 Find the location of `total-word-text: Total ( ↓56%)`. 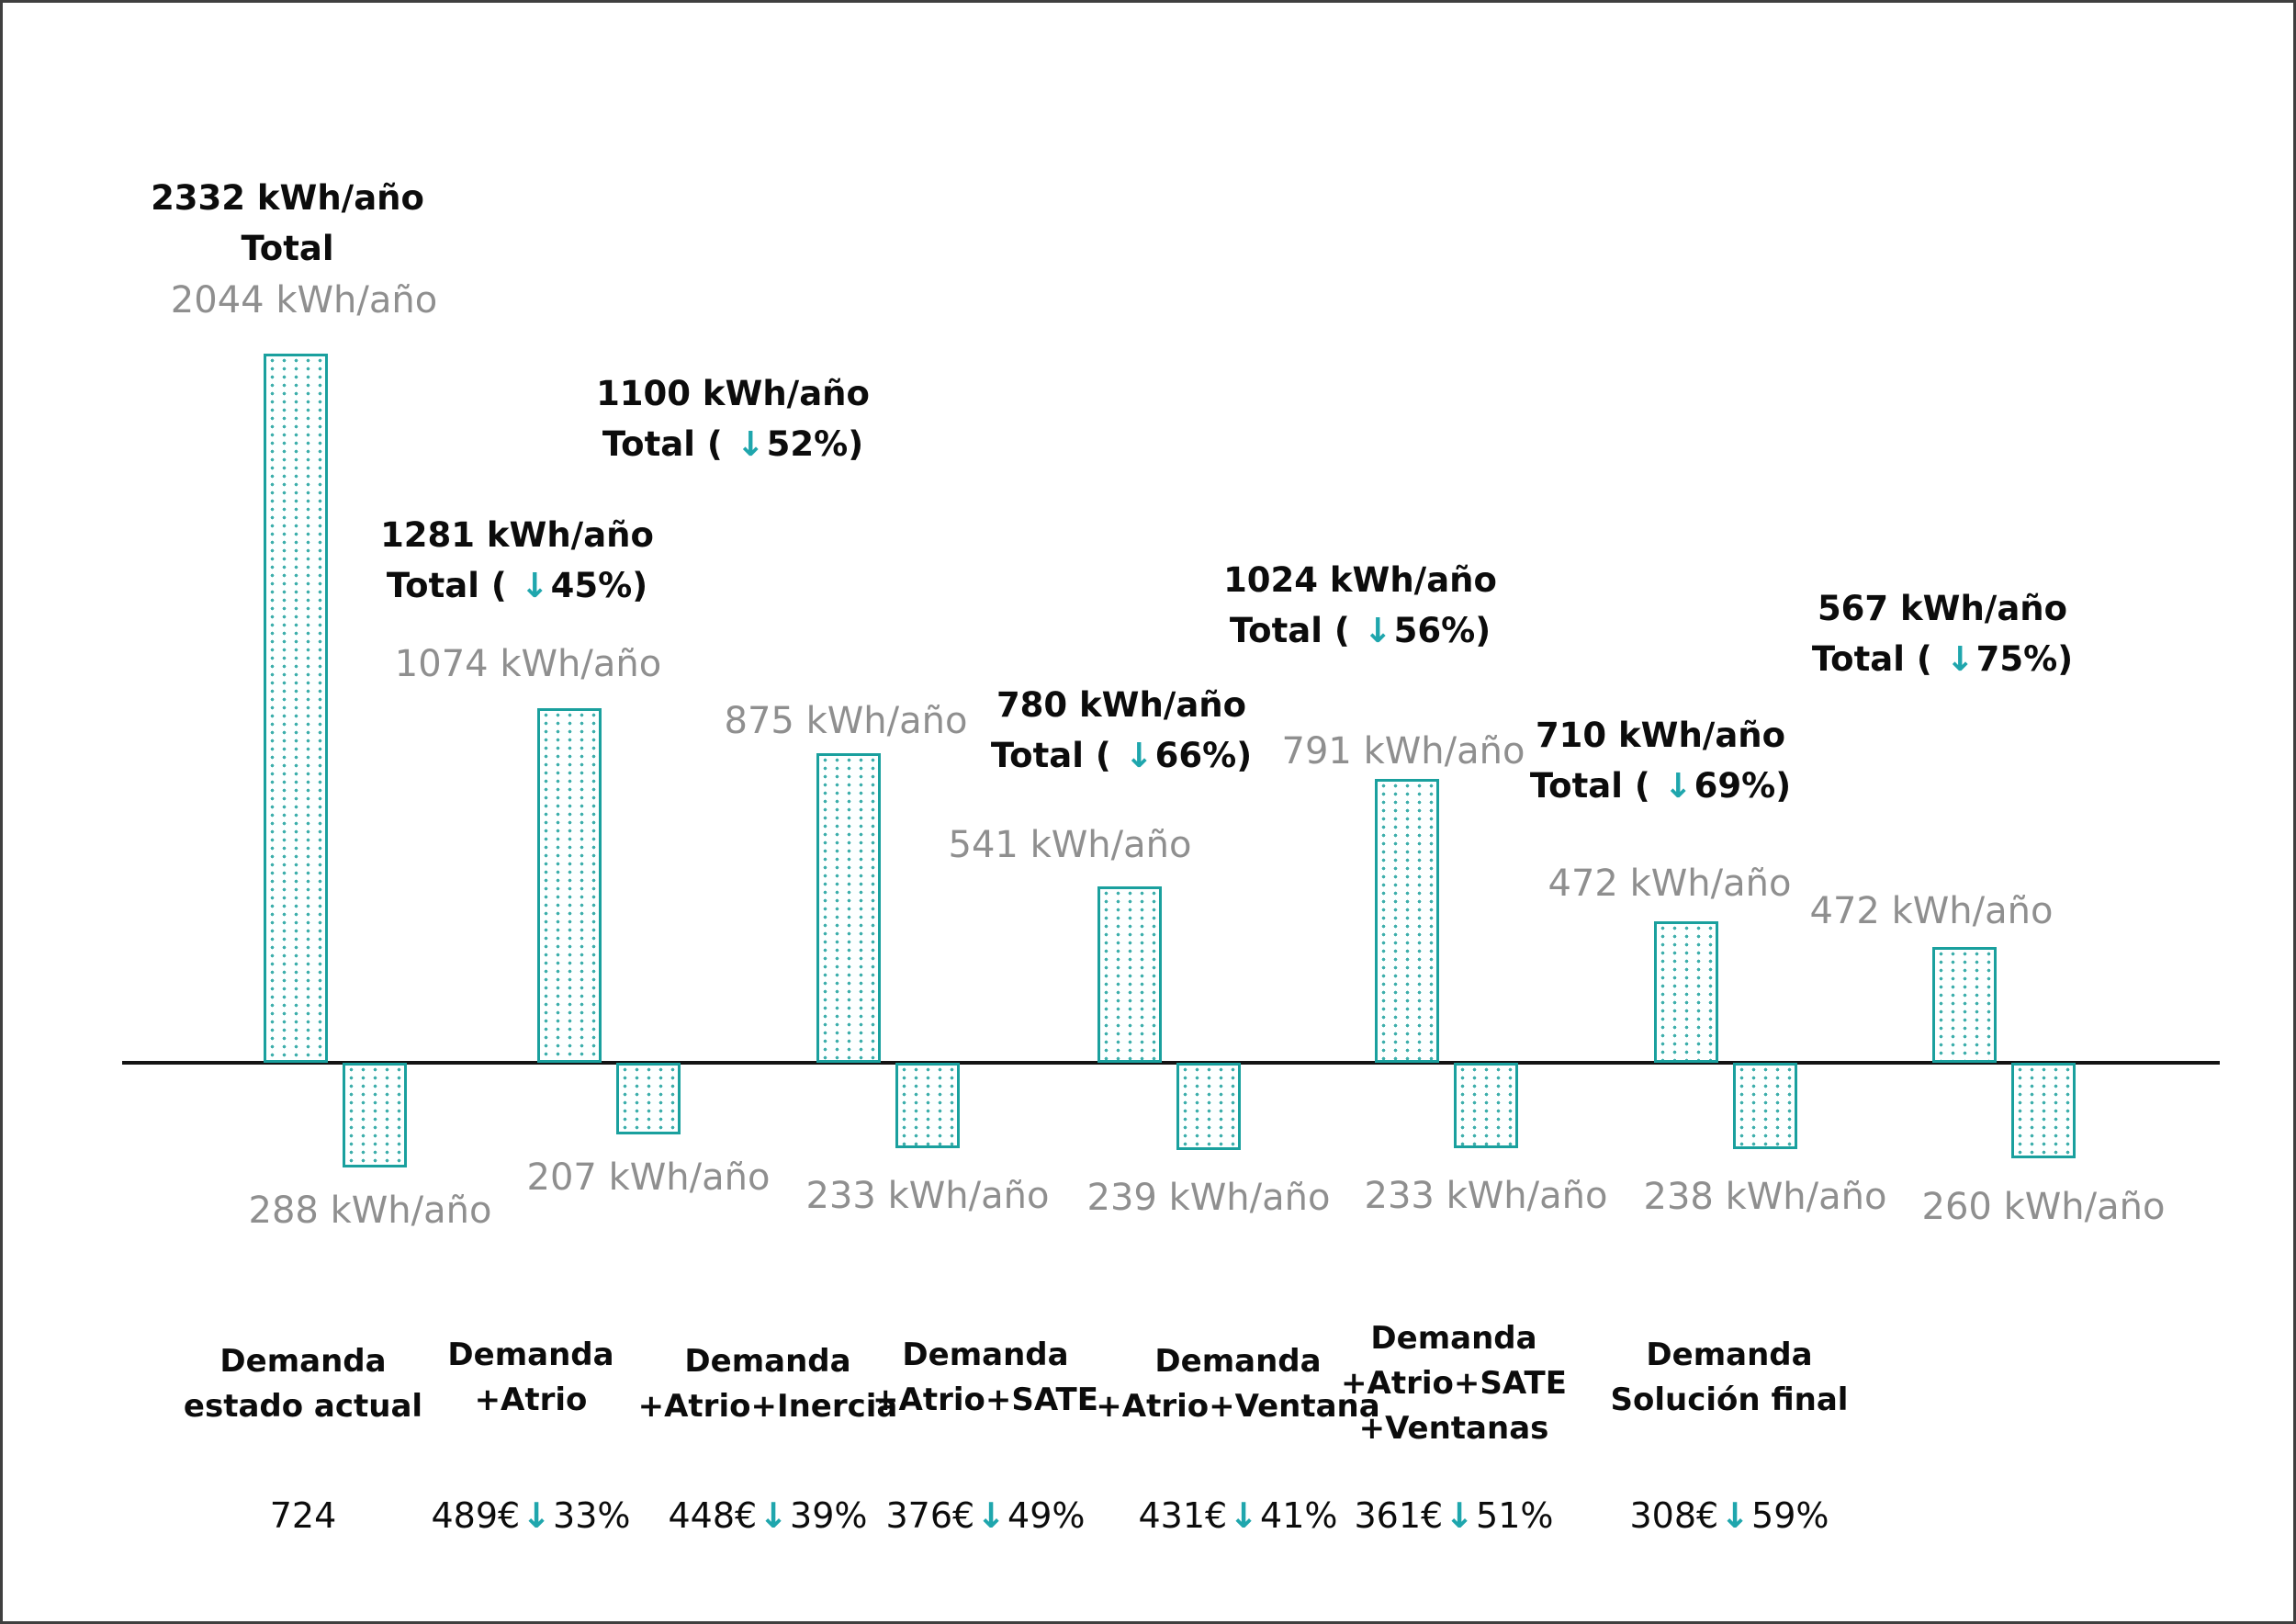

total-word-text: Total ( ↓56%) is located at coordinates (1360, 630).